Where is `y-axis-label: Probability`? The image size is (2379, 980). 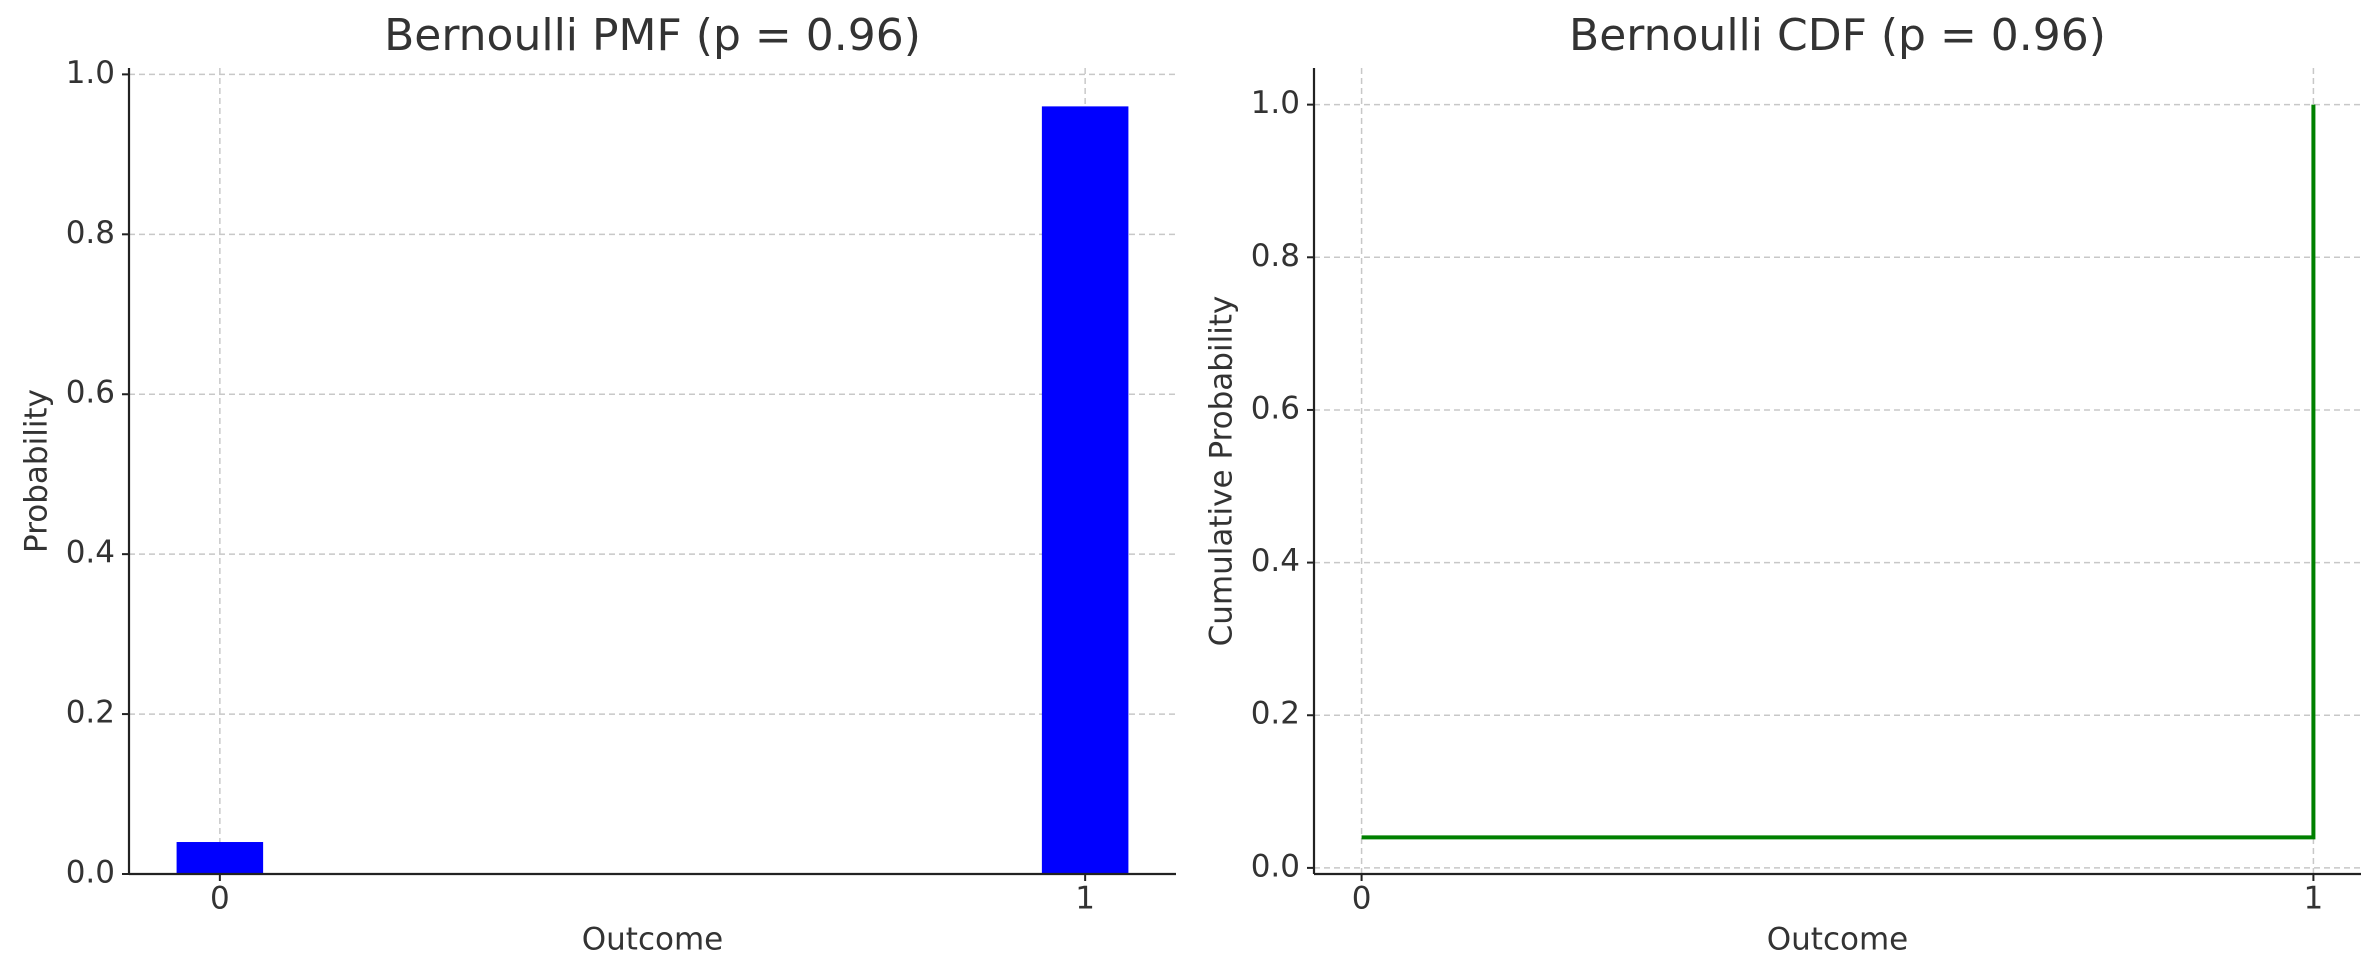 y-axis-label: Probability is located at coordinates (37, 471).